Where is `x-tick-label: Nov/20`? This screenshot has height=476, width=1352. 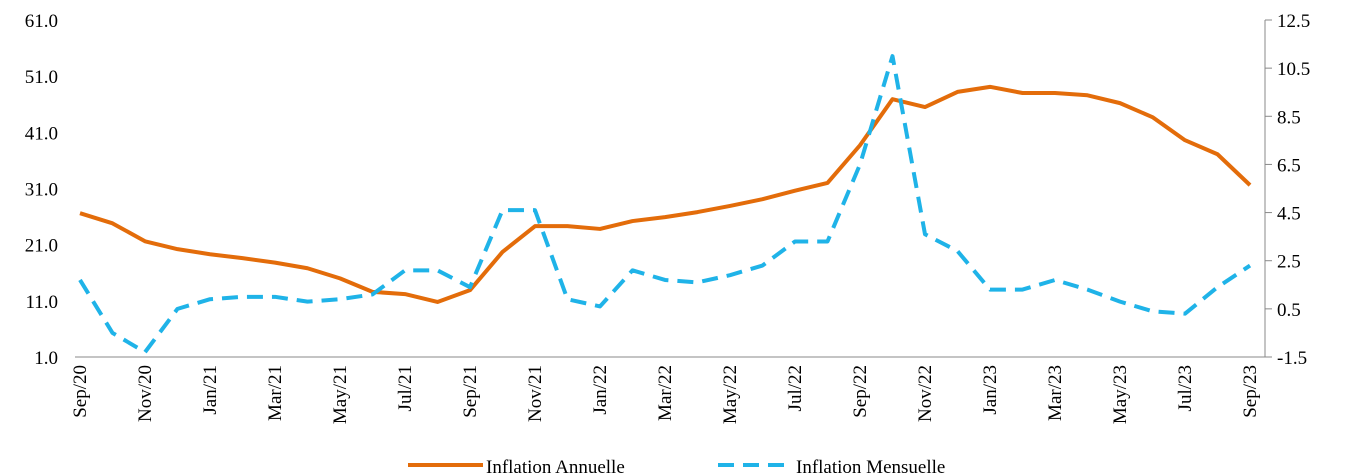 x-tick-label: Nov/20 is located at coordinates (145, 393).